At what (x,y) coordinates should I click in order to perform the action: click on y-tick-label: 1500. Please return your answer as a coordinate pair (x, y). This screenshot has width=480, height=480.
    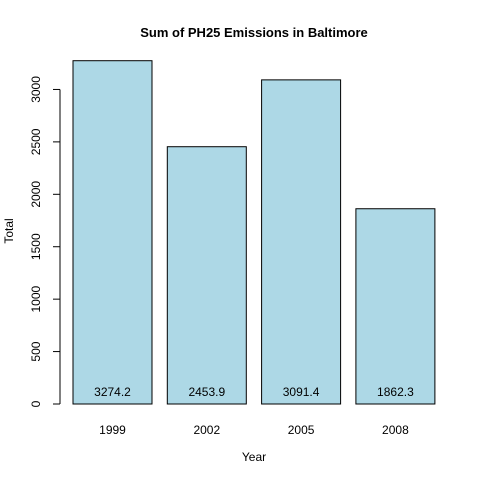
    Looking at the image, I should click on (36, 246).